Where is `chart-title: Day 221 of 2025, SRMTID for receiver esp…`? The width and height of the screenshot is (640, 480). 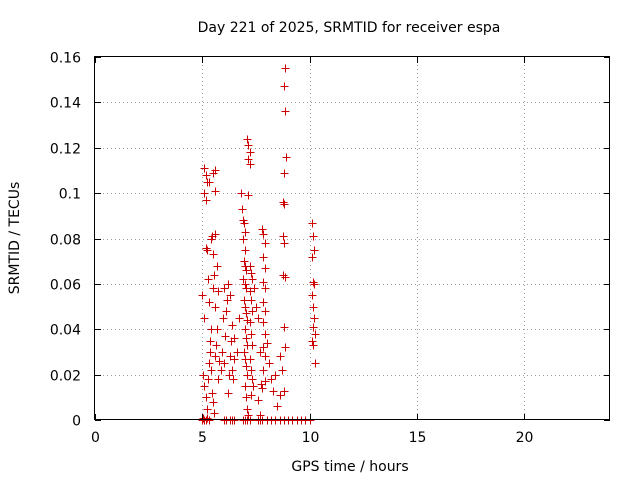 chart-title: Day 221 of 2025, SRMTID for receiver esp… is located at coordinates (349, 28).